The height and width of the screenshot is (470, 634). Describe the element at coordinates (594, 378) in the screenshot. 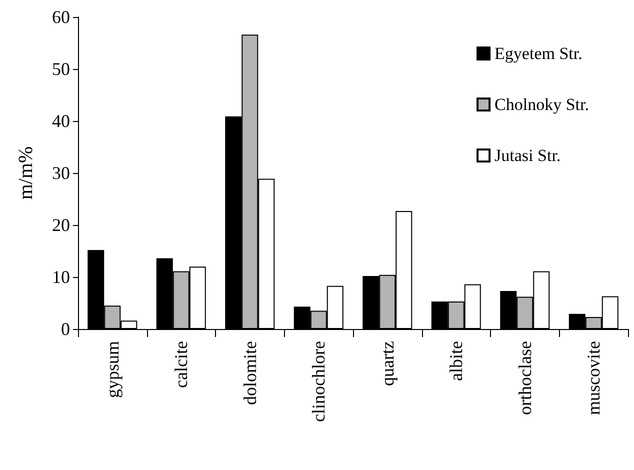

I see `x-tick-label: muscovite` at that location.